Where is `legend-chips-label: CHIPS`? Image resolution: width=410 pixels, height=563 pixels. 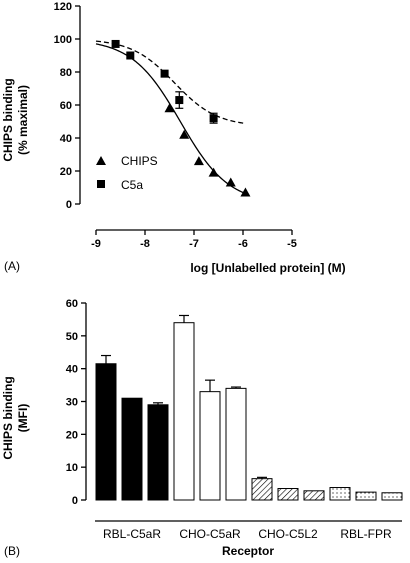 legend-chips-label: CHIPS is located at coordinates (139, 161).